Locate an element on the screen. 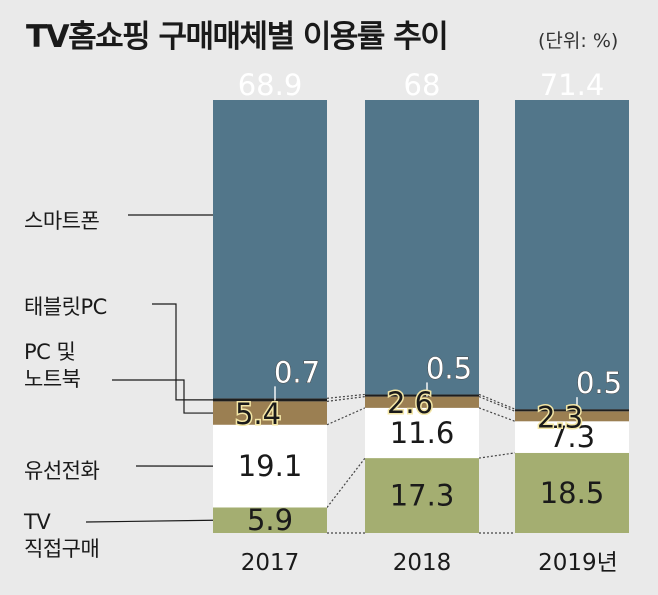 The width and height of the screenshot is (658, 595). value-label: 11.6 is located at coordinates (422, 433).